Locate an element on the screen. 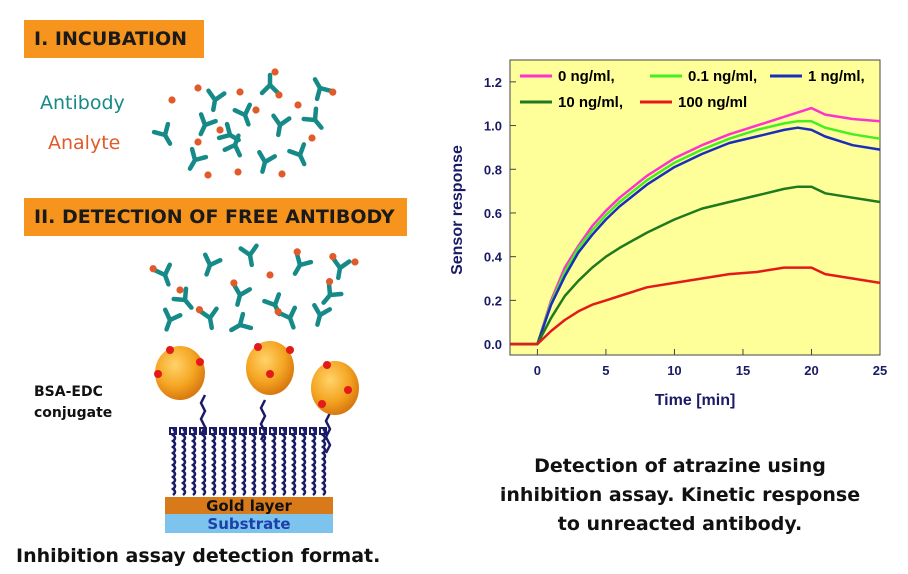 The height and width of the screenshot is (574, 908). substrate-layer: Substrate is located at coordinates (249, 523).